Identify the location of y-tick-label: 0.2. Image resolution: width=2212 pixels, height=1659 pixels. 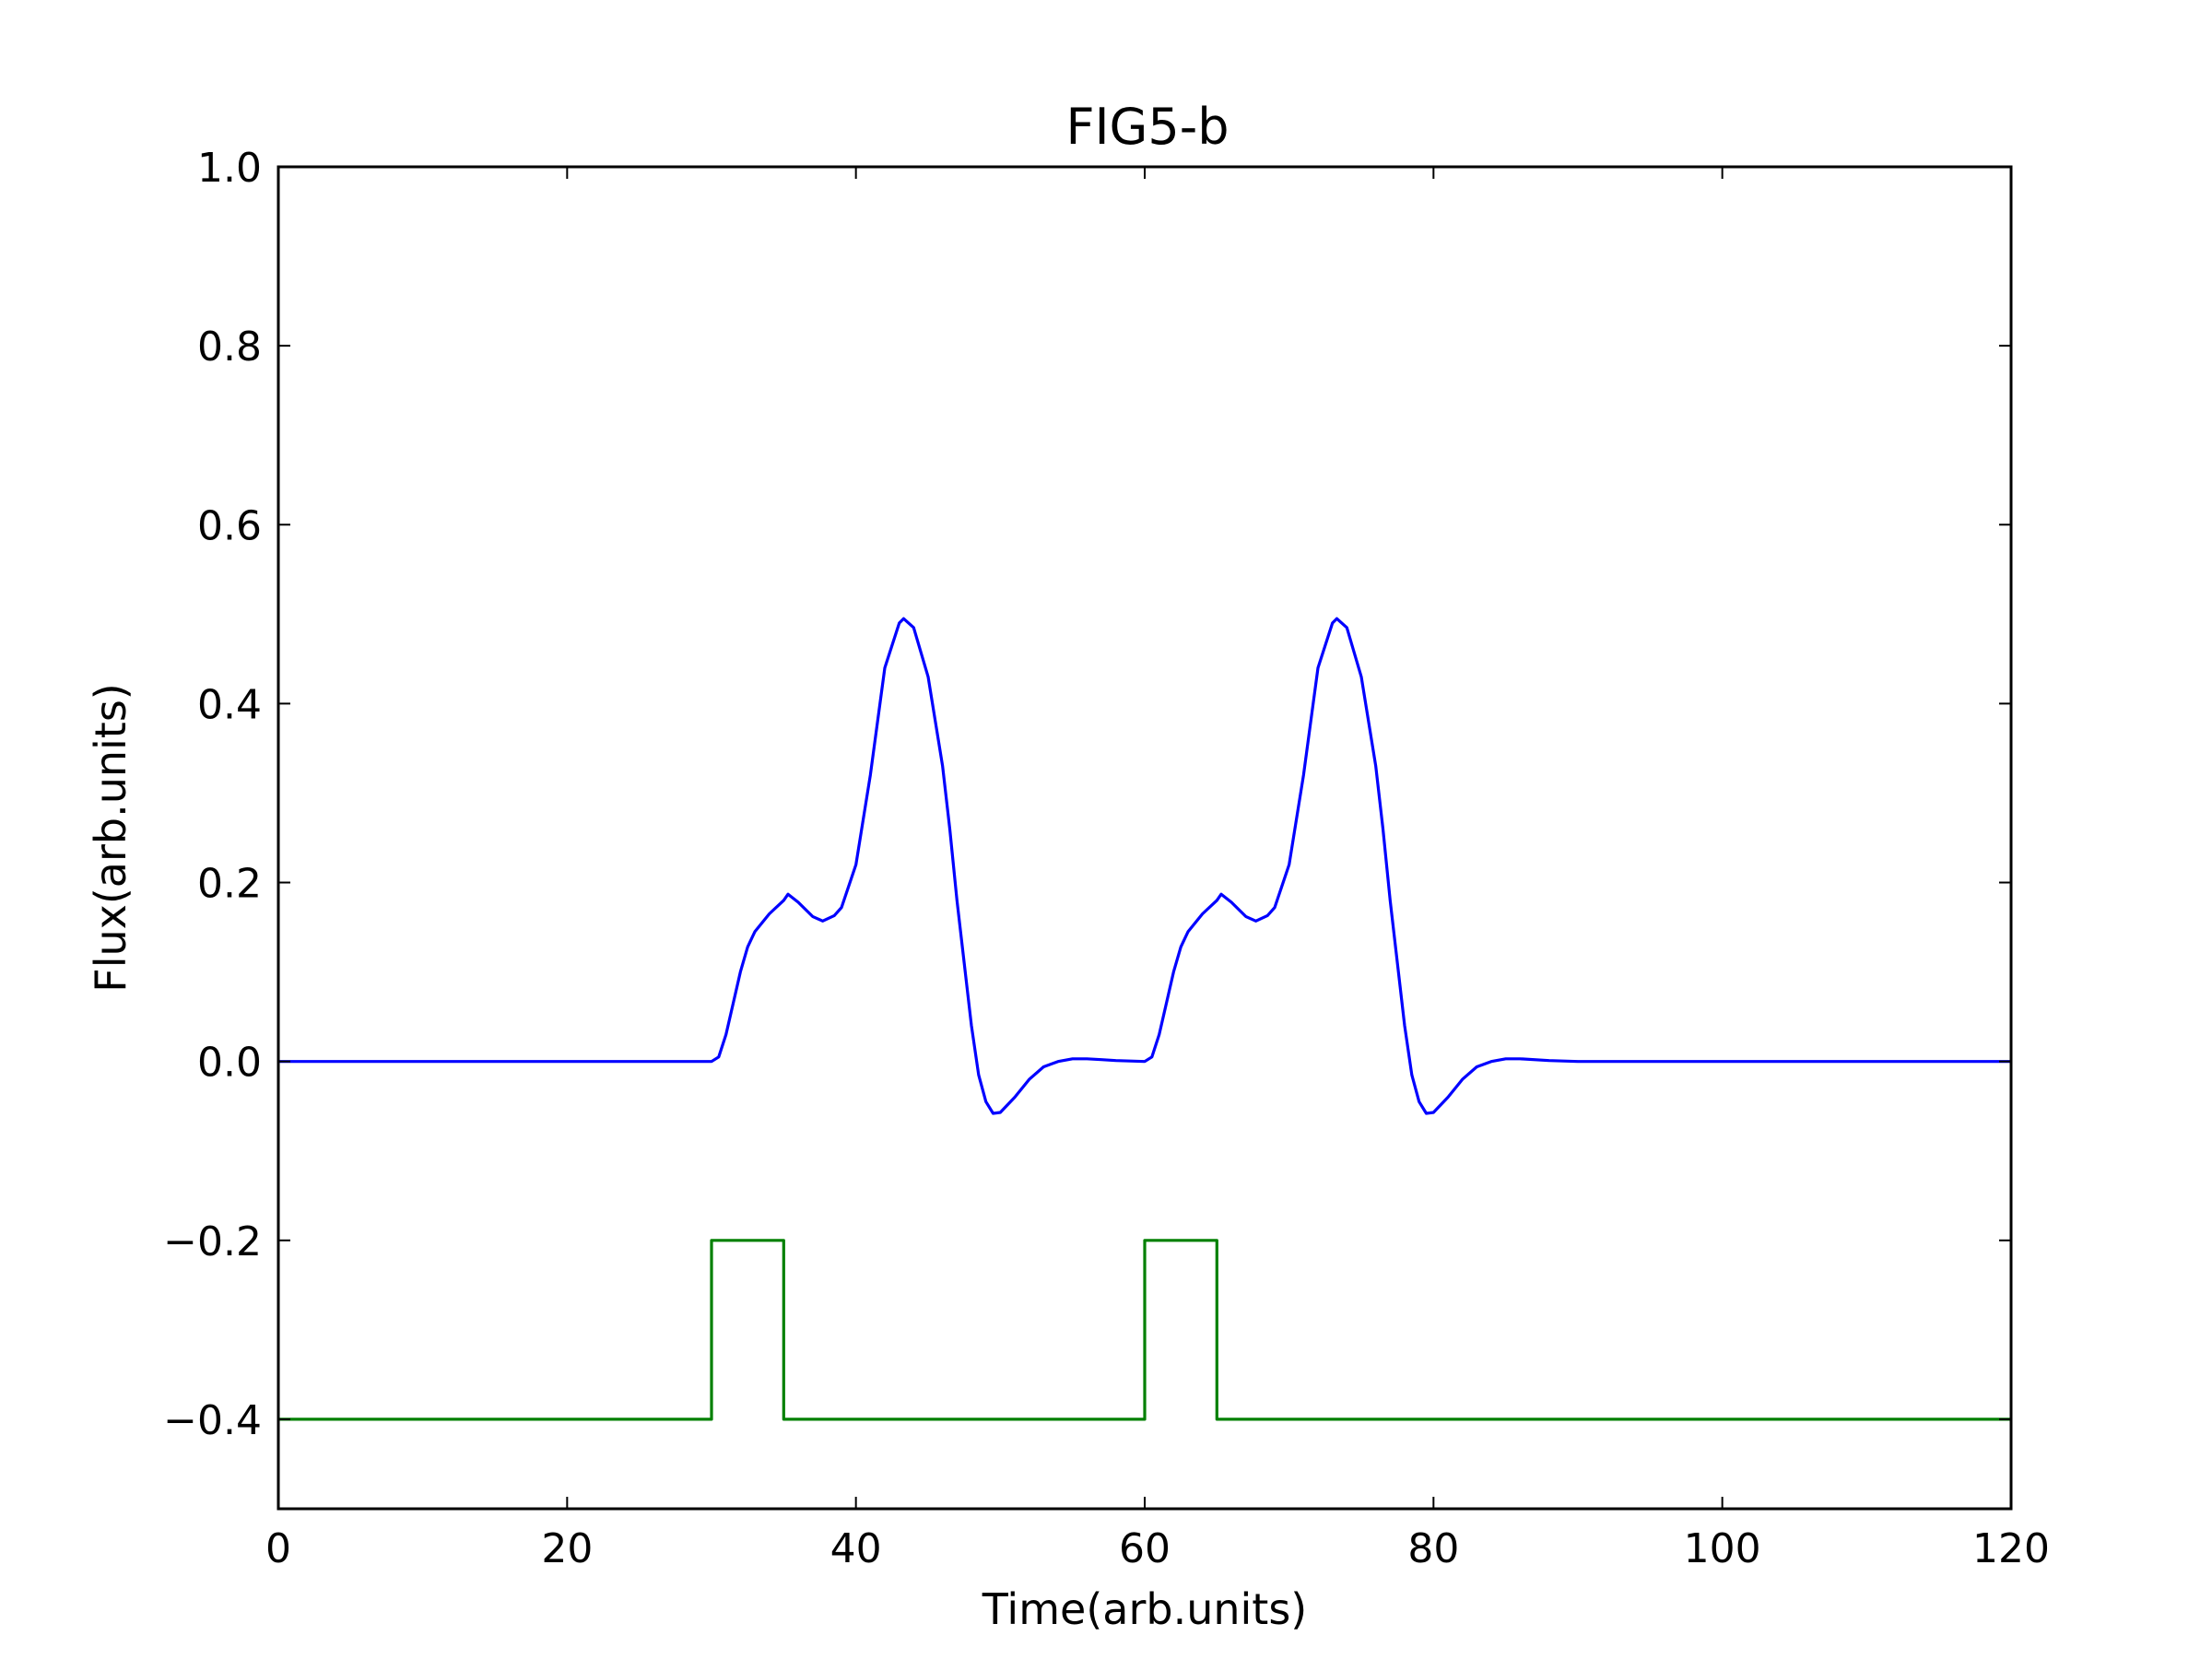
(229, 884).